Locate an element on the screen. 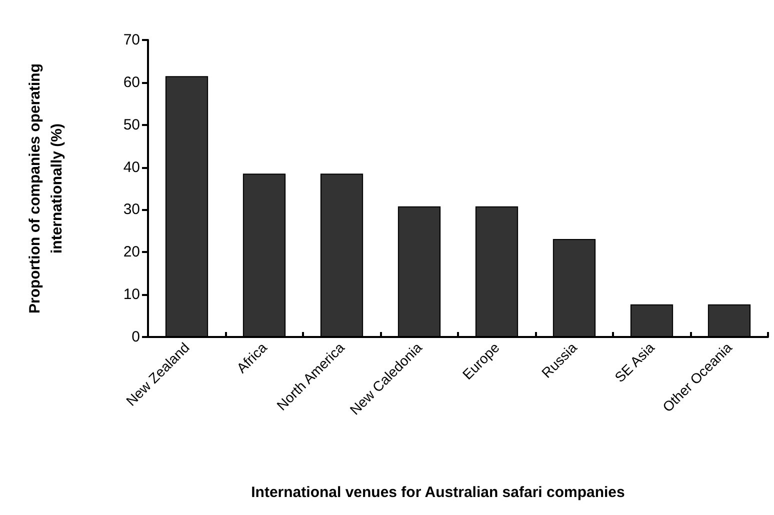 The width and height of the screenshot is (774, 515). x-tick-label: SE Asia is located at coordinates (634, 362).